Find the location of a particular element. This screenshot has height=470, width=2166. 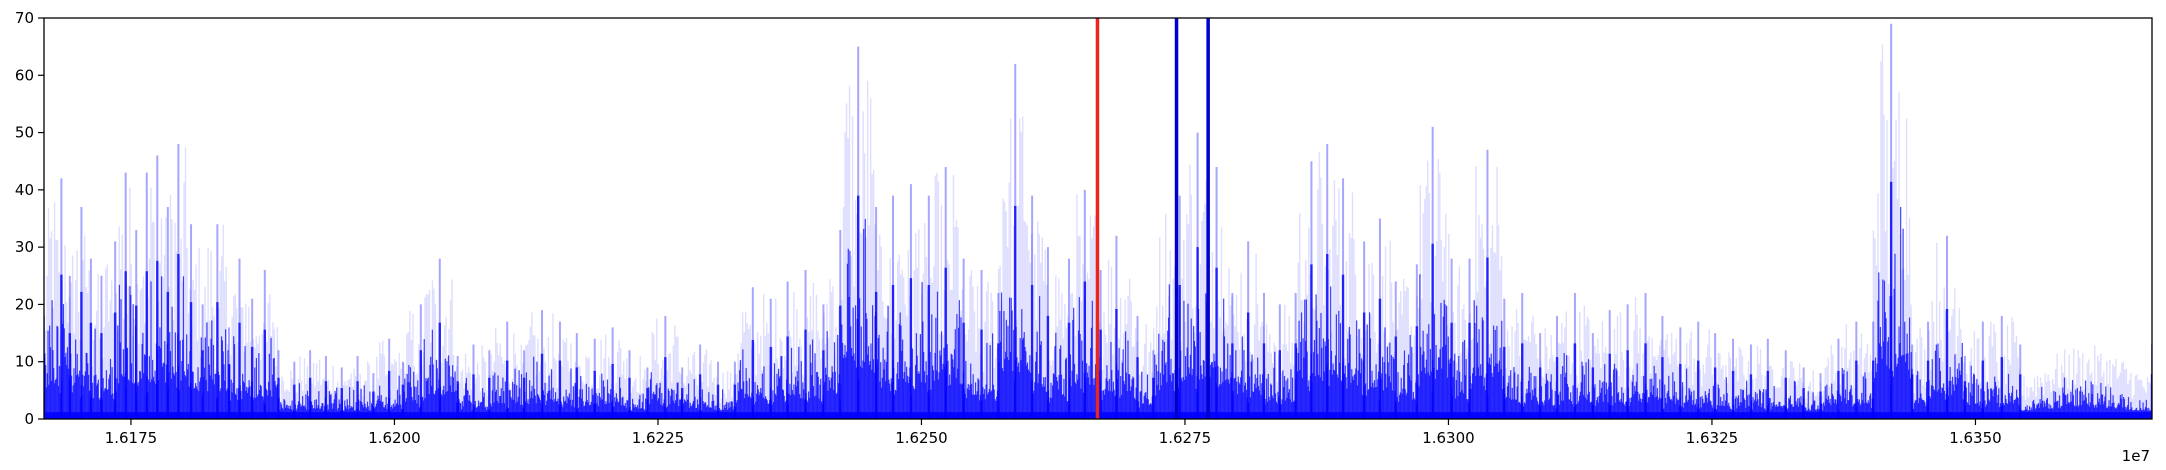

y-tick-label: 60 is located at coordinates (24, 75).